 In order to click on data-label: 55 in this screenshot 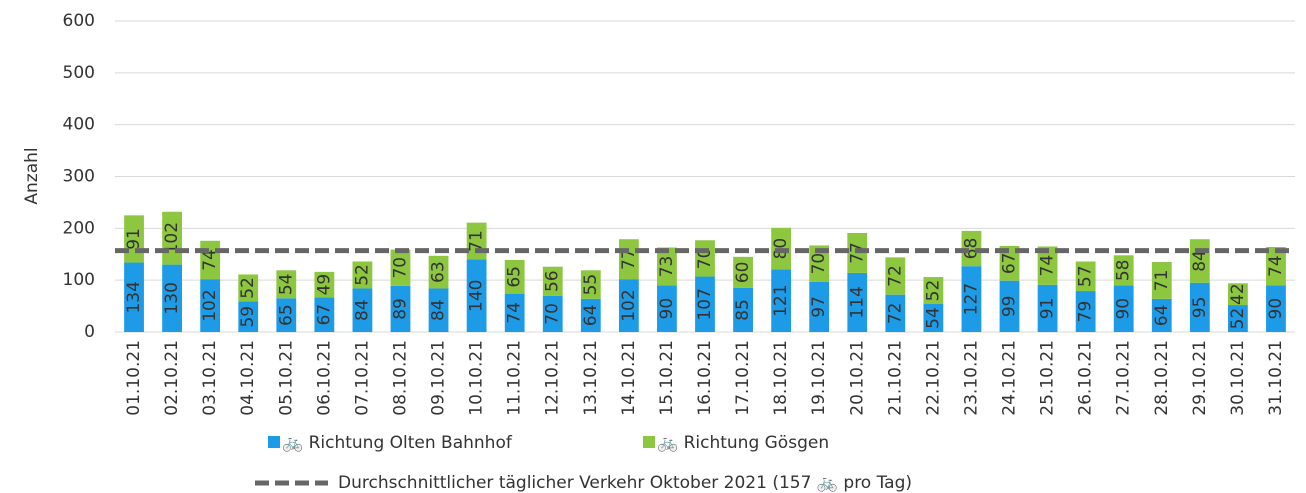, I will do `click(591, 285)`.